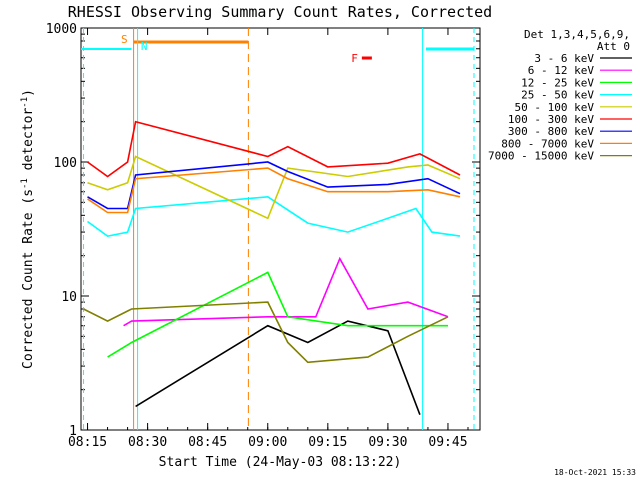 The image size is (640, 480). I want to click on x-tick-label: 09:30, so click(387, 442).